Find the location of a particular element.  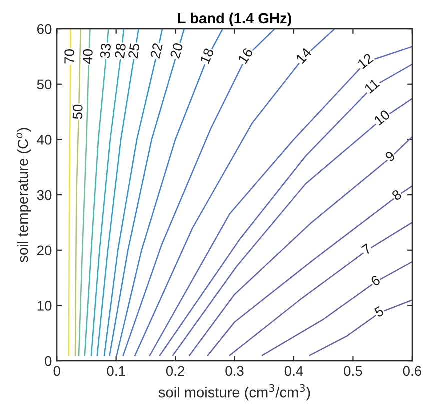

y-tick-label: 20 is located at coordinates (44, 251).